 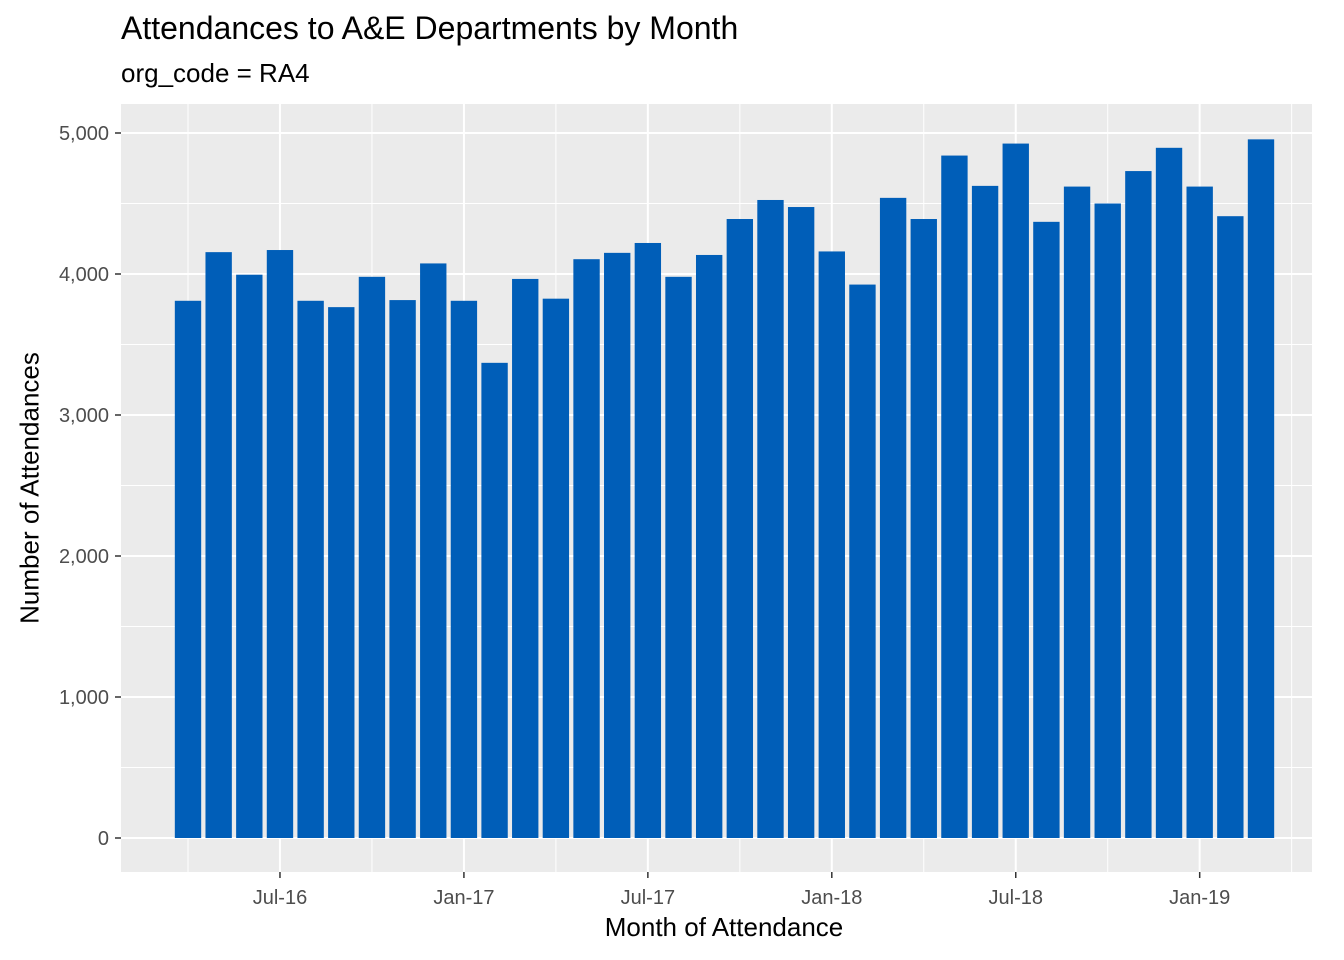 What do you see at coordinates (84, 416) in the screenshot?
I see `y-tick-label: 3,000` at bounding box center [84, 416].